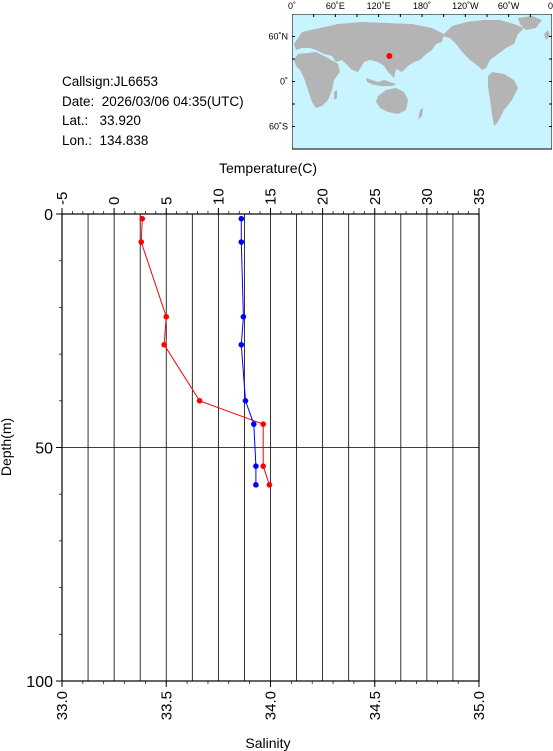  Describe the element at coordinates (218, 196) in the screenshot. I see `temperature-tick-label: 10` at that location.